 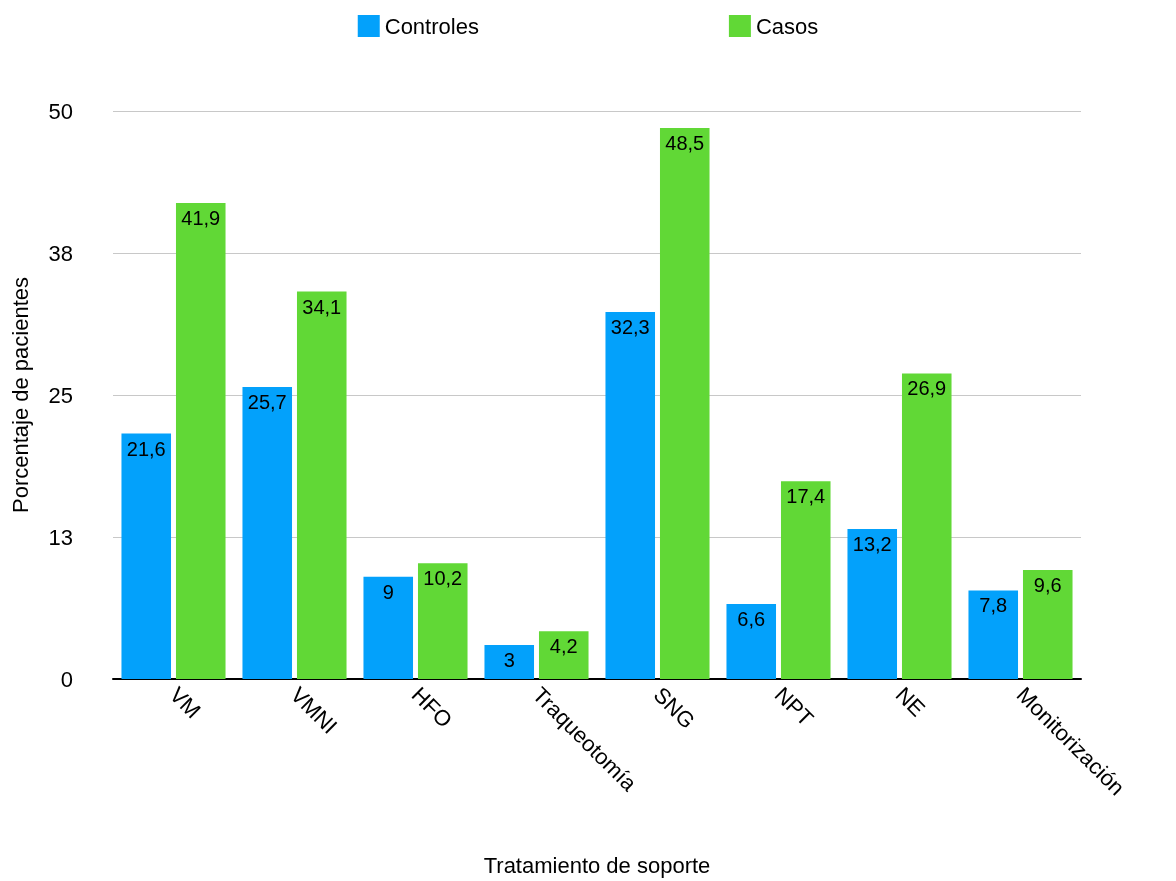 What do you see at coordinates (388, 591) in the screenshot?
I see `data-label: 9` at bounding box center [388, 591].